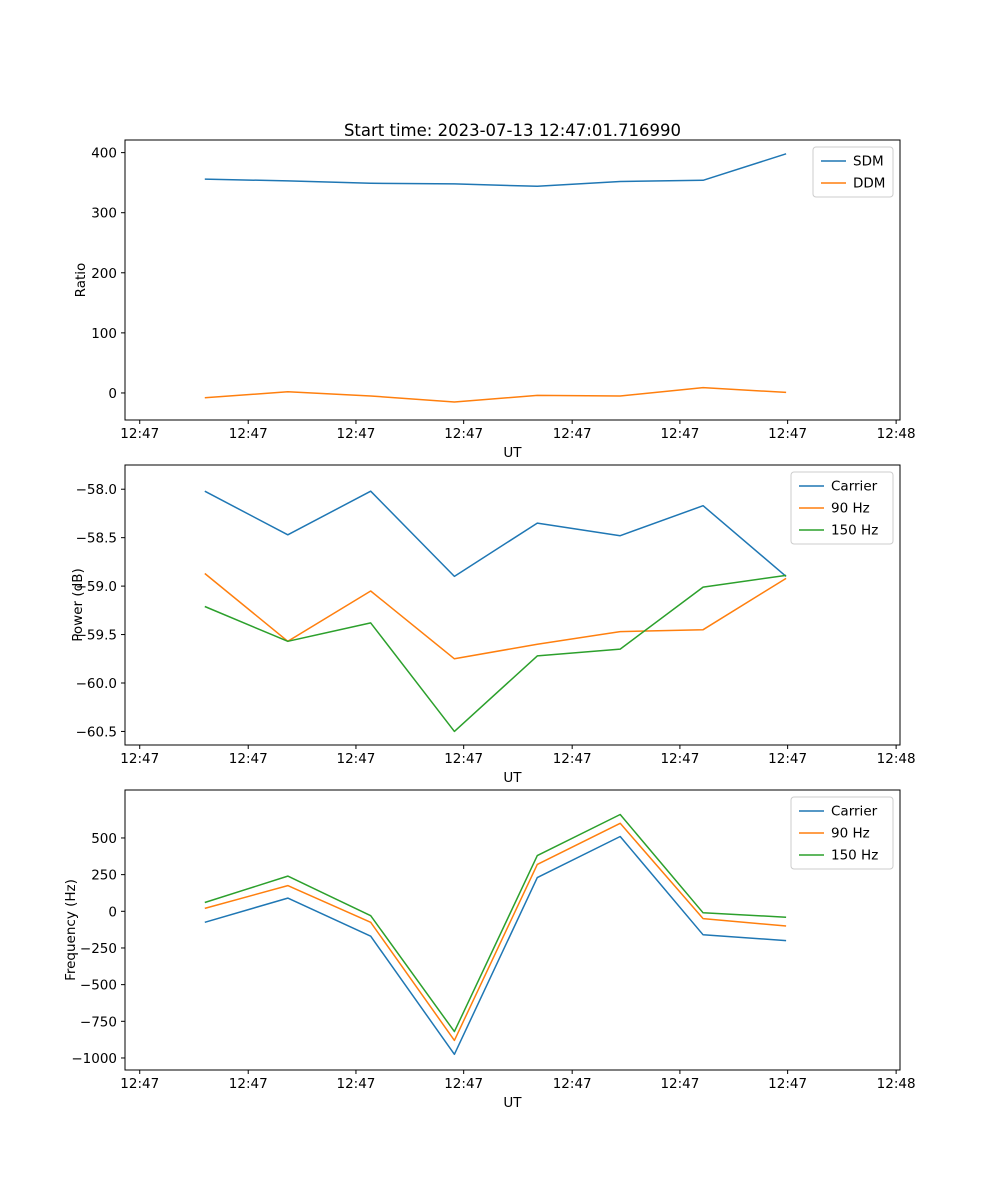 The height and width of the screenshot is (1200, 1000). I want to click on chart-1-ytick-label-4: −60.0, so click(96, 684).